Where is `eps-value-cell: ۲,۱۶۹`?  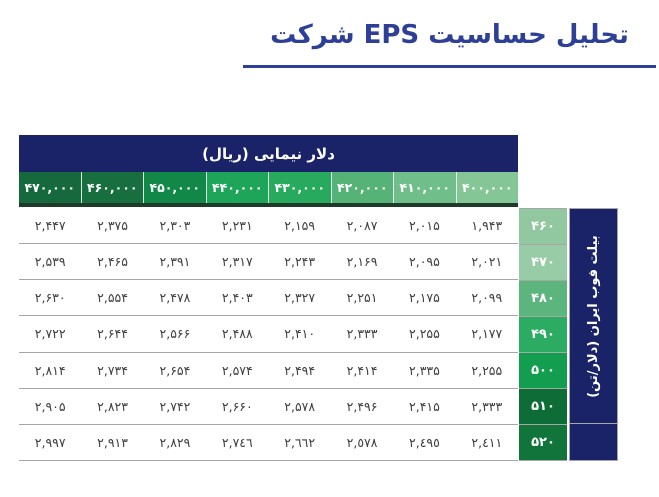
eps-value-cell: ۲,۱۶۹ is located at coordinates (362, 262).